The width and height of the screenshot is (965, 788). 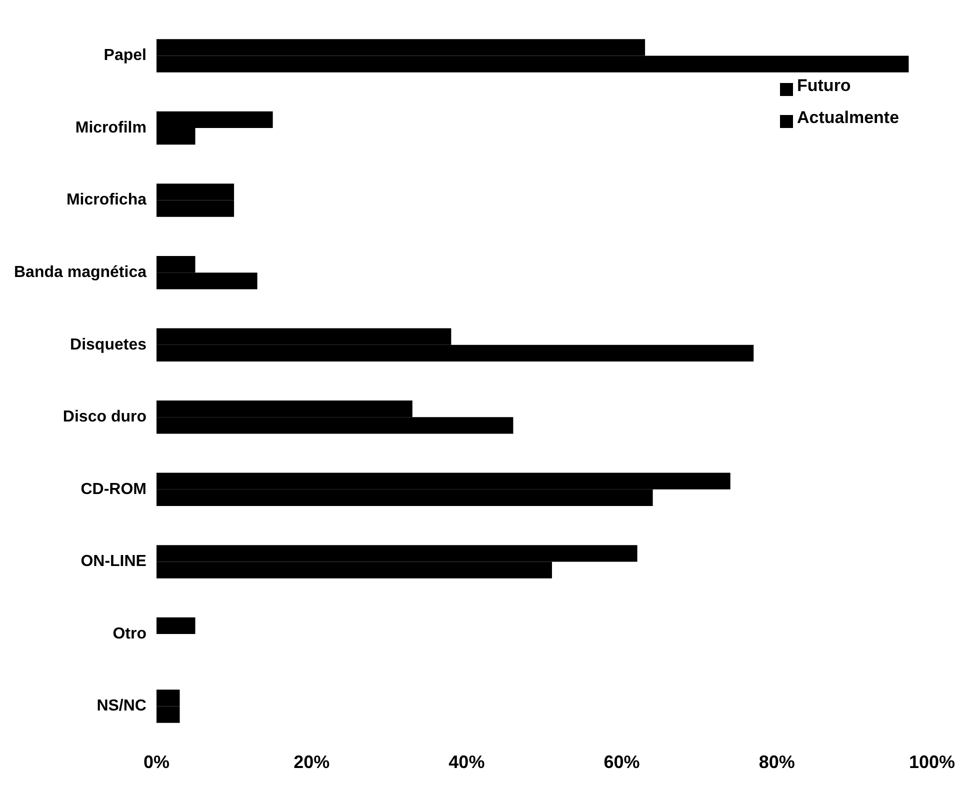 I want to click on x-tick-label: 0%, so click(x=156, y=762).